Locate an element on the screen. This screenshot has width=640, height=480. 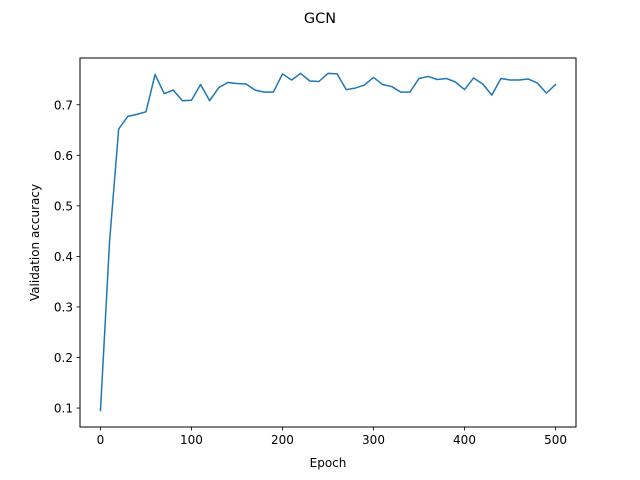
y-tick-label: 0.3 is located at coordinates (63, 307).